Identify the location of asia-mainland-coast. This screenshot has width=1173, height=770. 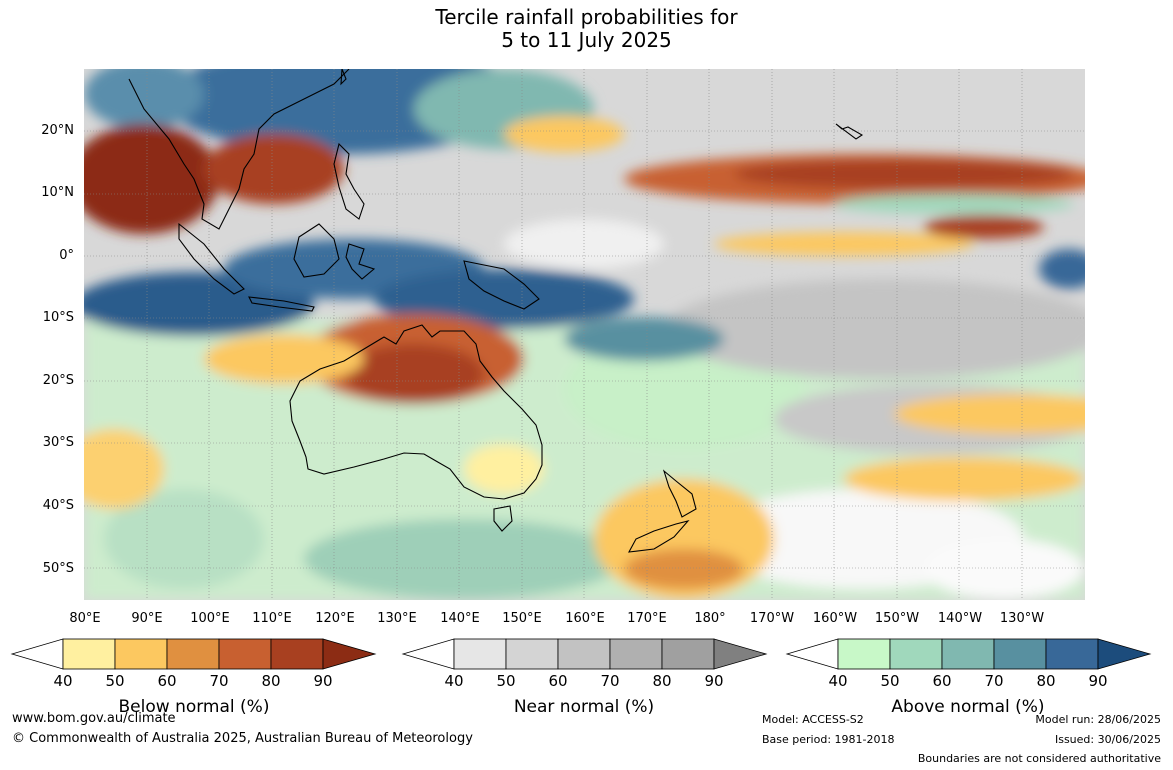
(239, 149).